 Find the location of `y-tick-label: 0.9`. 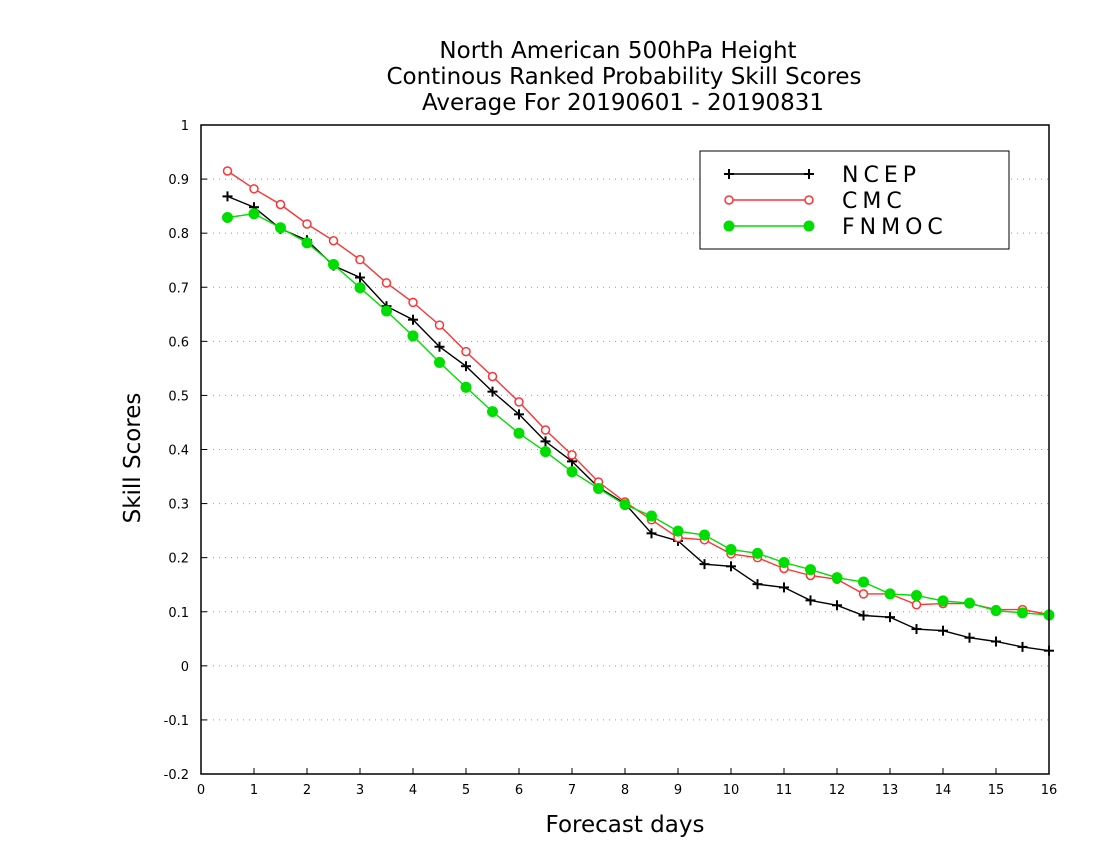

y-tick-label: 0.9 is located at coordinates (178, 180).